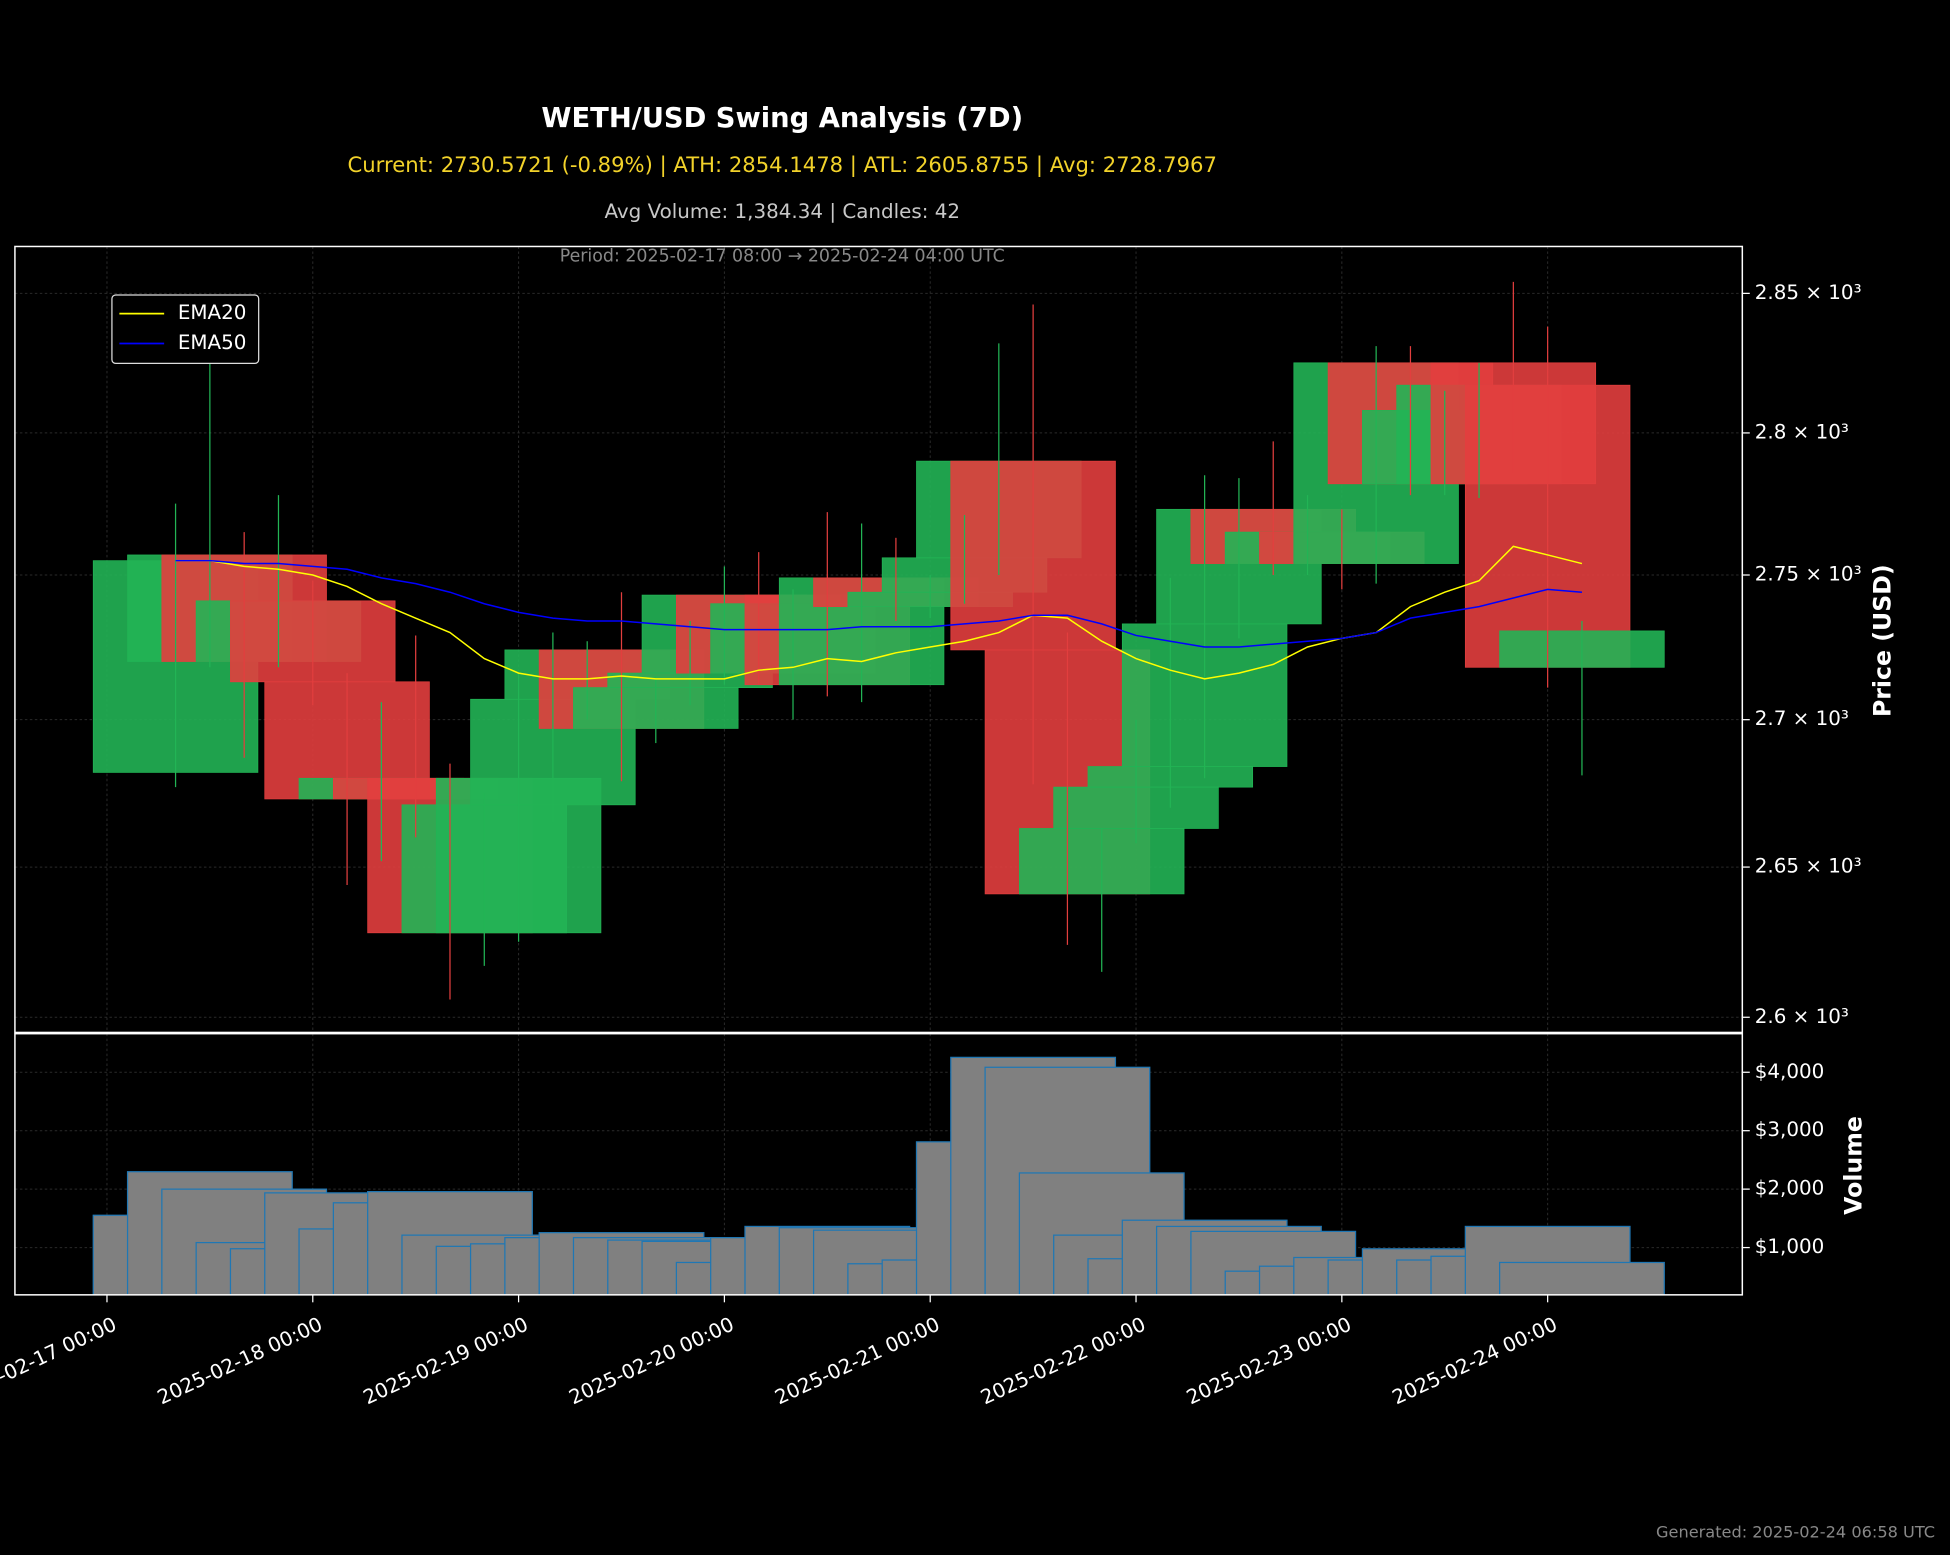 Image resolution: width=1950 pixels, height=1555 pixels. What do you see at coordinates (1882, 640) in the screenshot?
I see `y-axis-label: Price (USD)` at bounding box center [1882, 640].